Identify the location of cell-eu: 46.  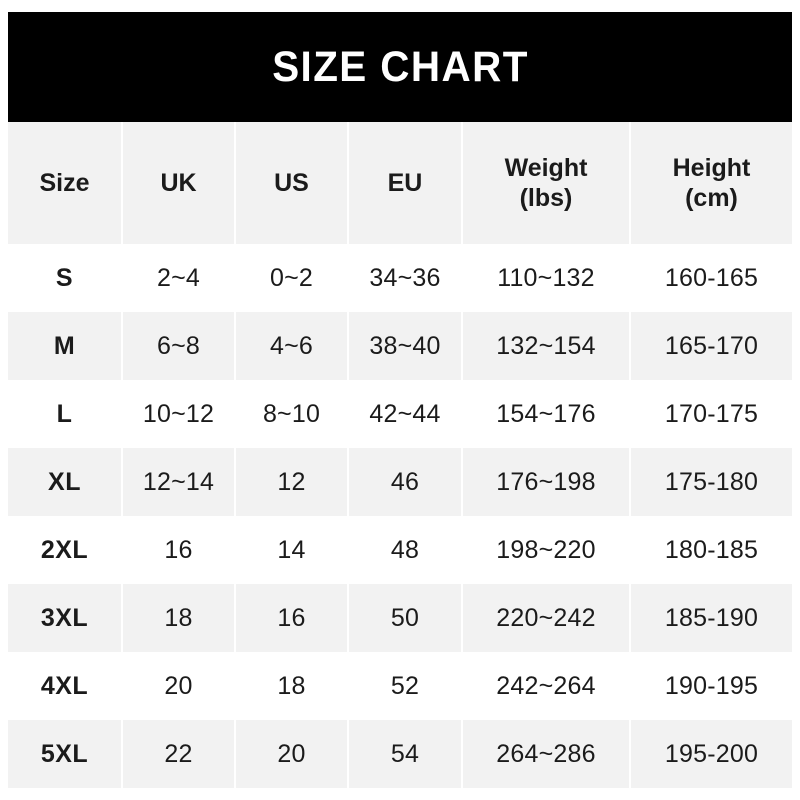
(405, 482).